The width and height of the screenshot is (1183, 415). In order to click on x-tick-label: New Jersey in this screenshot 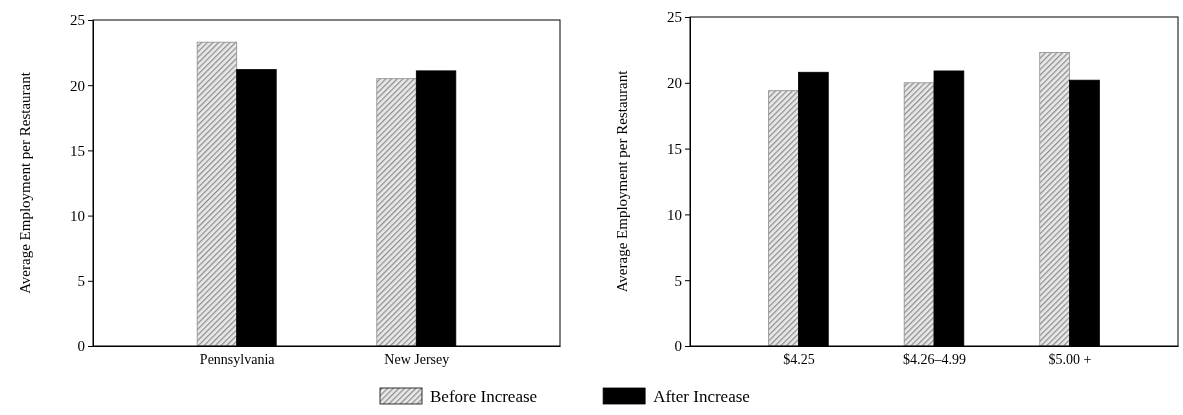, I will do `click(417, 360)`.